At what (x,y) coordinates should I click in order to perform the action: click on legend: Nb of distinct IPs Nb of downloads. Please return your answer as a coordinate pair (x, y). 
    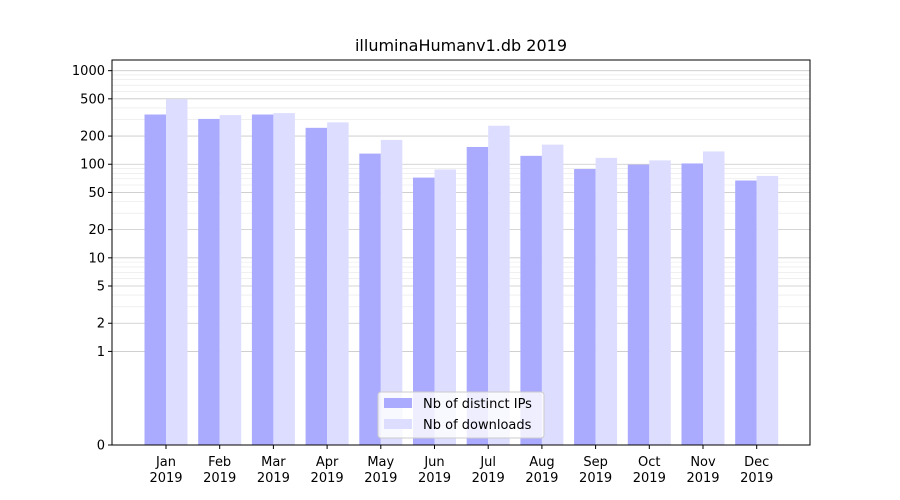
    Looking at the image, I should click on (461, 415).